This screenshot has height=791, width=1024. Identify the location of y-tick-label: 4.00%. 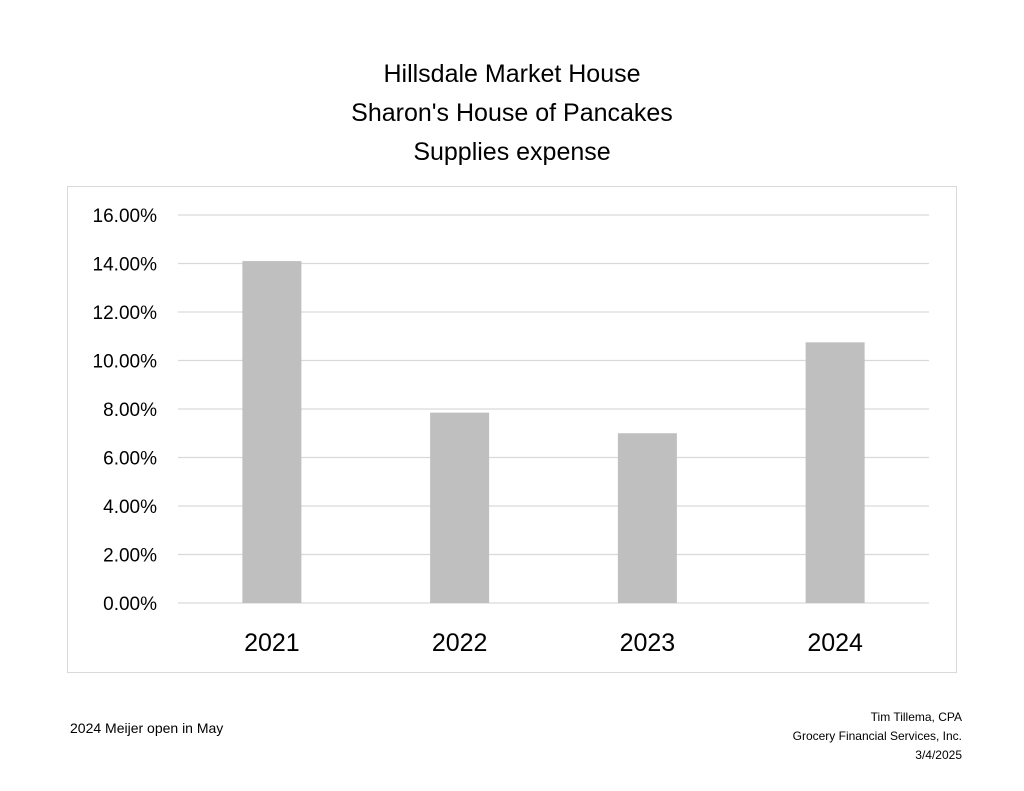
(130, 507).